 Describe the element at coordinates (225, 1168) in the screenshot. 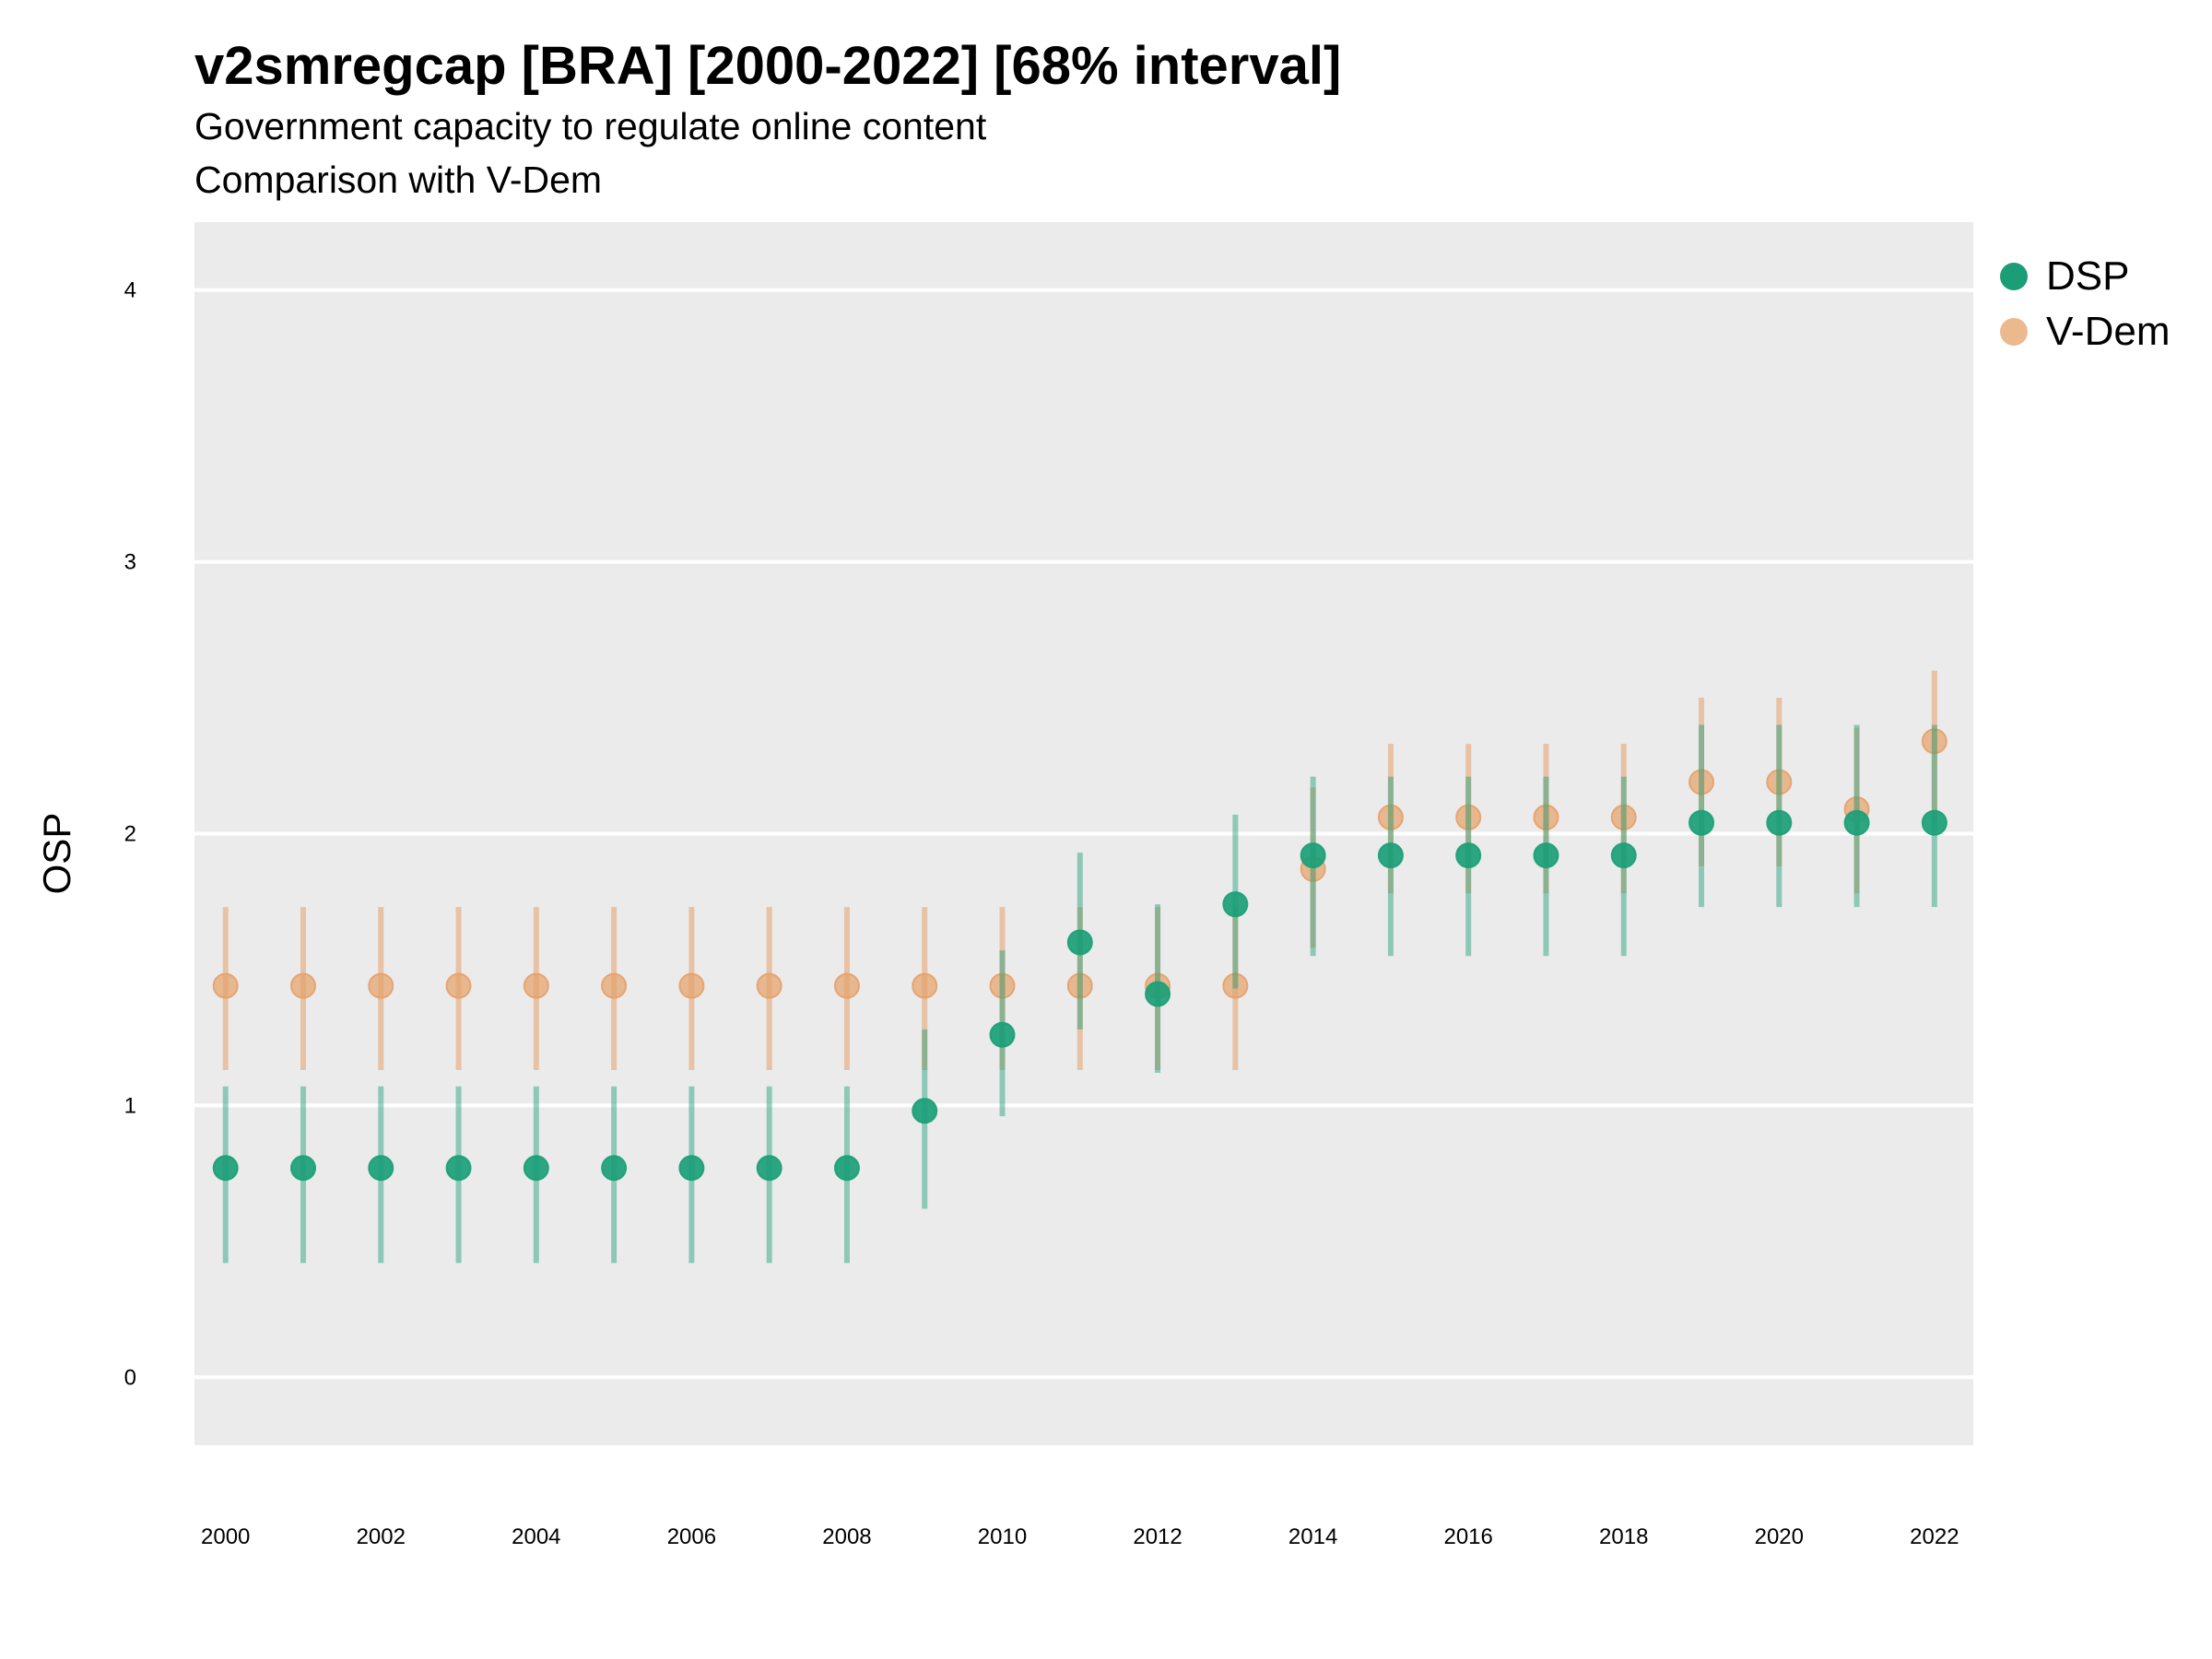

I see `point-dsp-2000` at that location.